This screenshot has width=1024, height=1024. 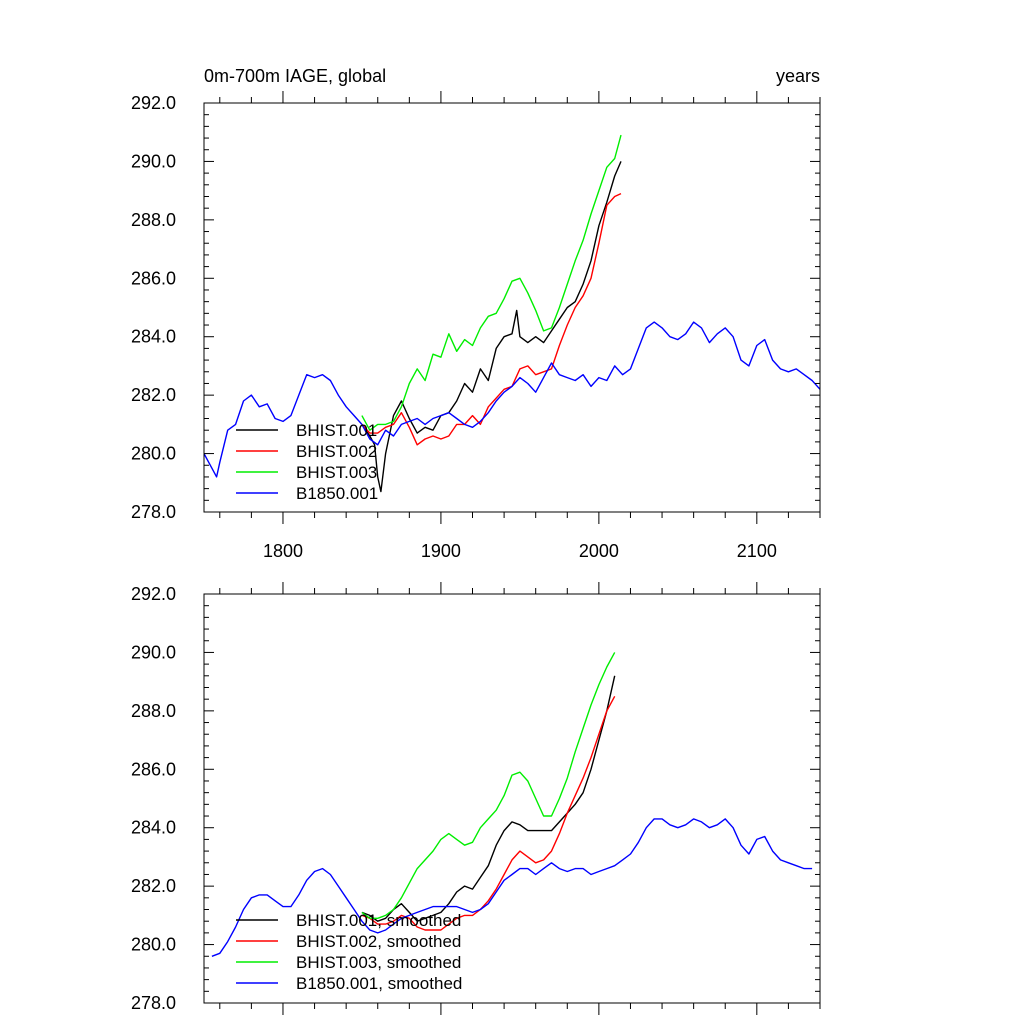 What do you see at coordinates (336, 451) in the screenshot?
I see `legend-label: BHIST.002` at bounding box center [336, 451].